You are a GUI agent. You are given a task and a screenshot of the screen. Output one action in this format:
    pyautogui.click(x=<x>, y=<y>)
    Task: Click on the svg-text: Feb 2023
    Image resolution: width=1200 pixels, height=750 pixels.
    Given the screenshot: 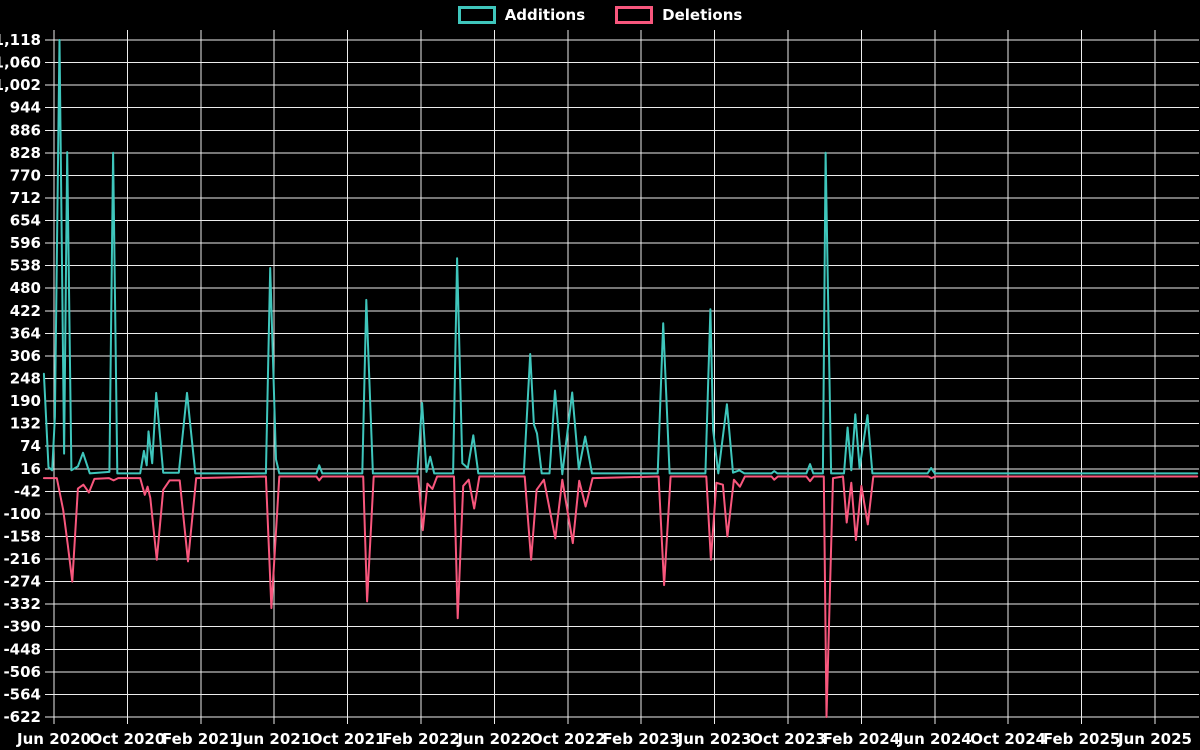 What is the action you would take?
    pyautogui.click(x=641, y=739)
    